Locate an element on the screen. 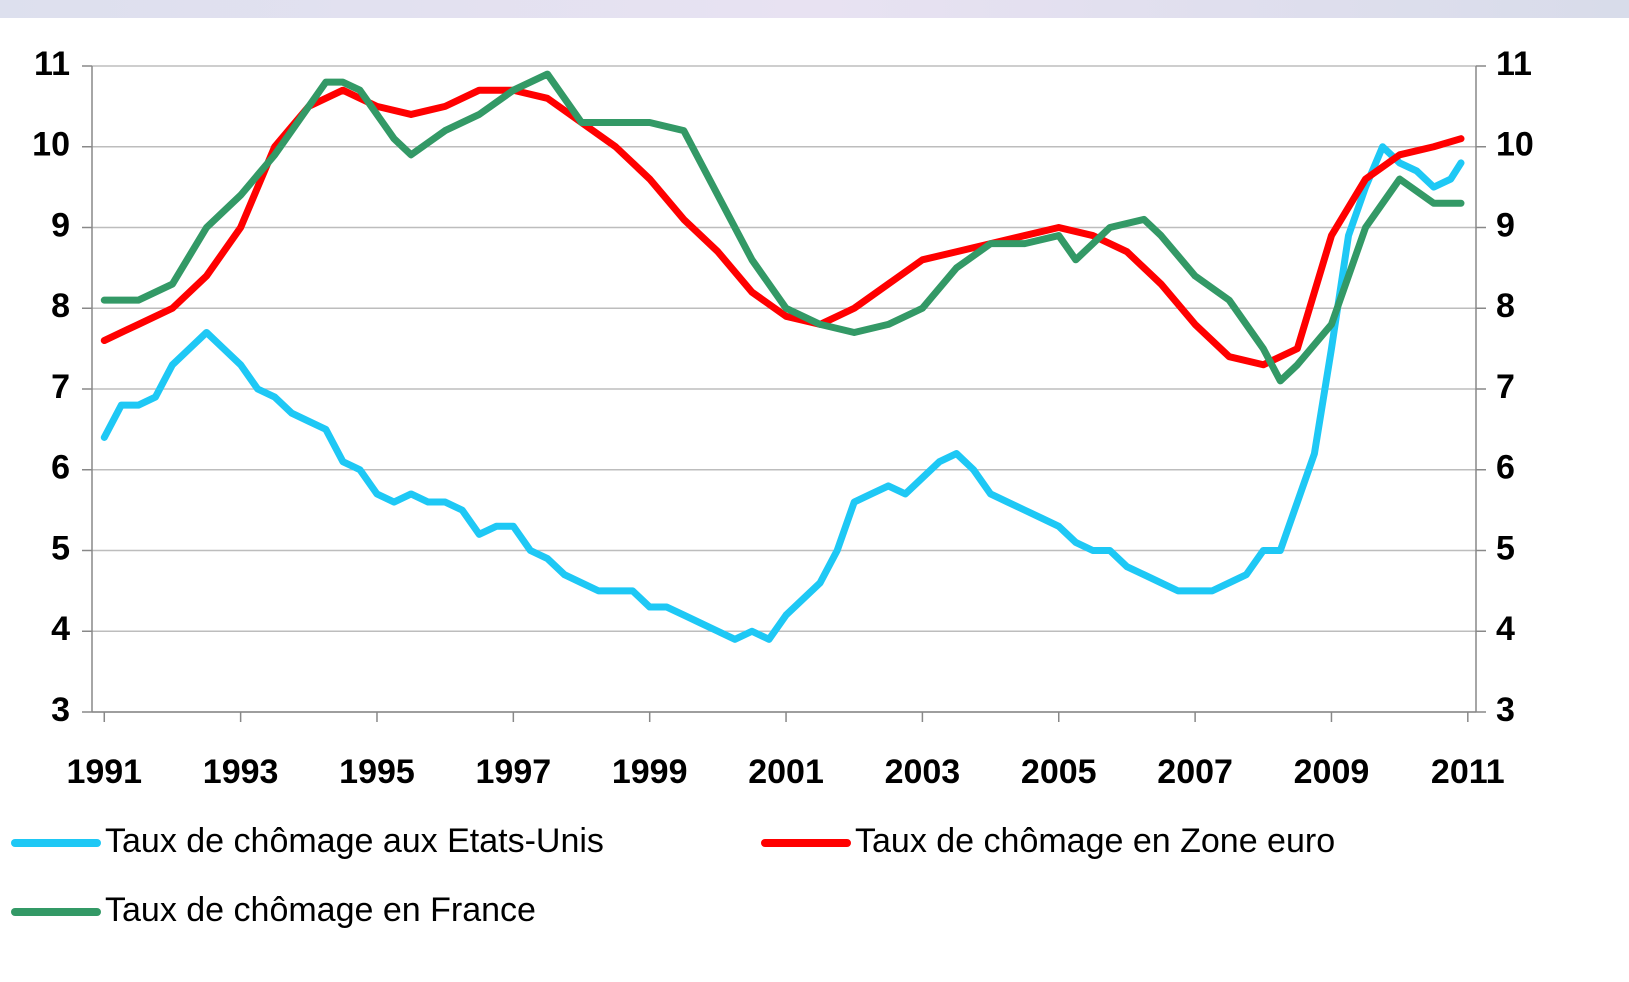 This screenshot has width=1629, height=982. x-tick-label: 1997 is located at coordinates (514, 772).